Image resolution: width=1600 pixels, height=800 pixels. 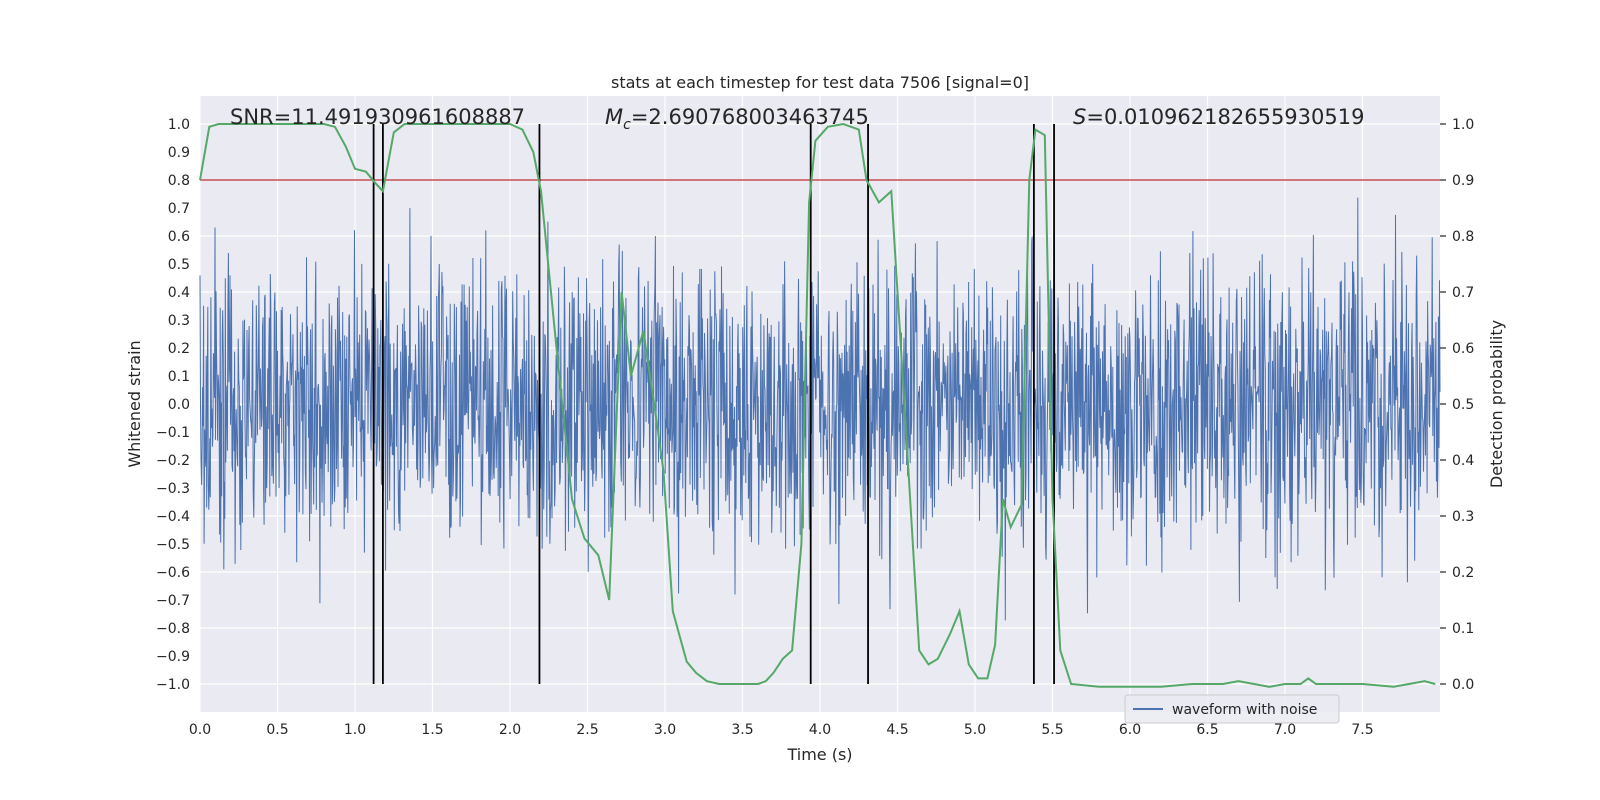 What do you see at coordinates (377, 117) in the screenshot?
I see `snr-annotation: SNR=11.491930961608887` at bounding box center [377, 117].